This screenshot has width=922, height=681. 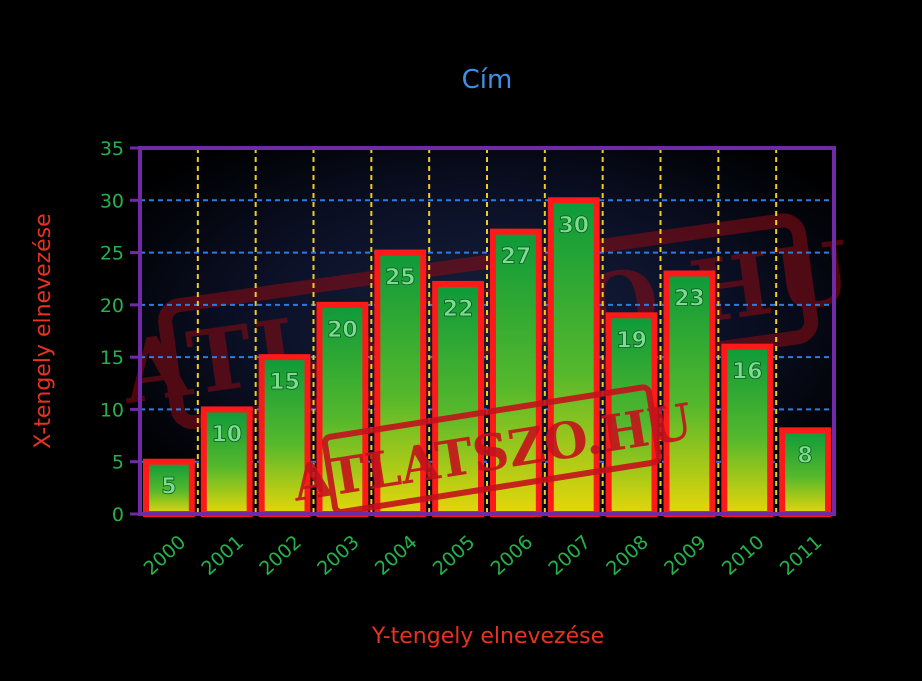 I want to click on y-tick-label: 35, so click(x=112, y=149).